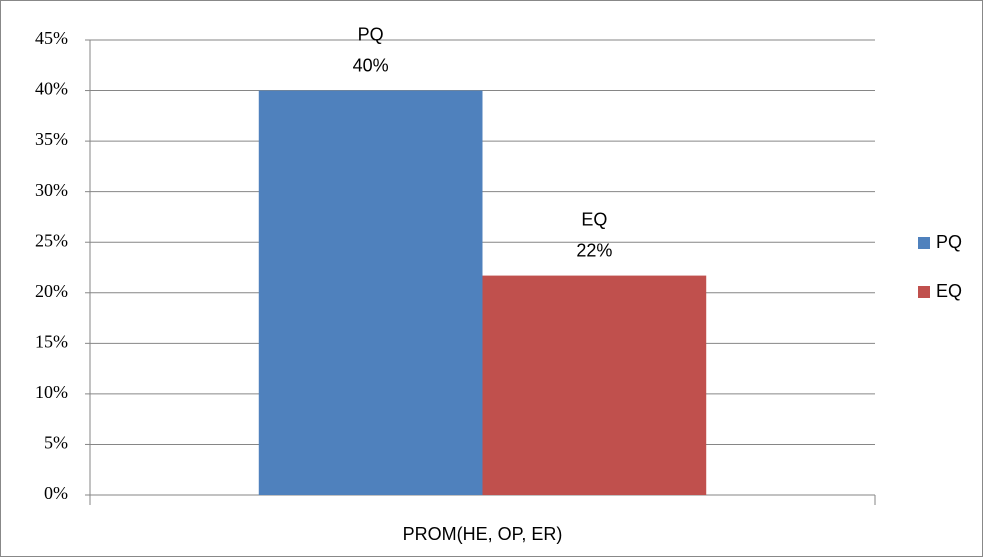  What do you see at coordinates (594, 219) in the screenshot?
I see `data-label-series: EQ` at bounding box center [594, 219].